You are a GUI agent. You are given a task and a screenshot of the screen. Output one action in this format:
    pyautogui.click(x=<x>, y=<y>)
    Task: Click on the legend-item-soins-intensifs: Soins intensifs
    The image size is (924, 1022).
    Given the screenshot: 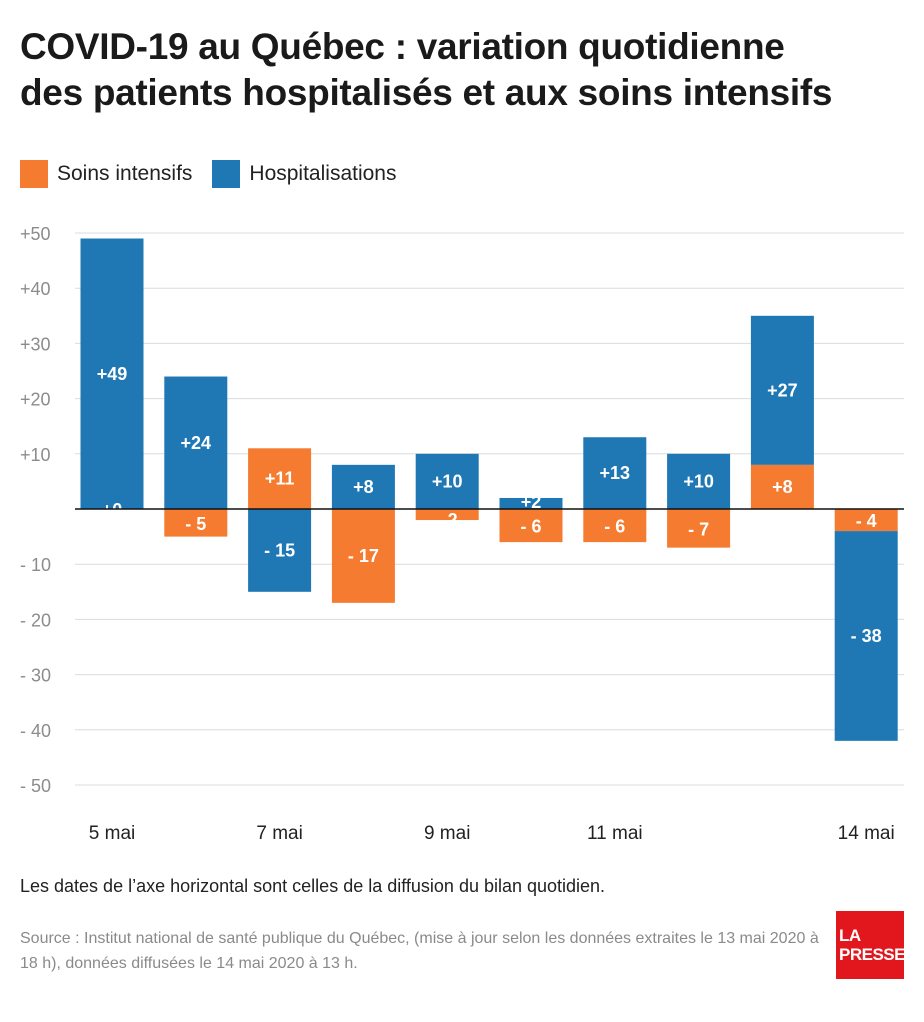 What is the action you would take?
    pyautogui.click(x=106, y=174)
    